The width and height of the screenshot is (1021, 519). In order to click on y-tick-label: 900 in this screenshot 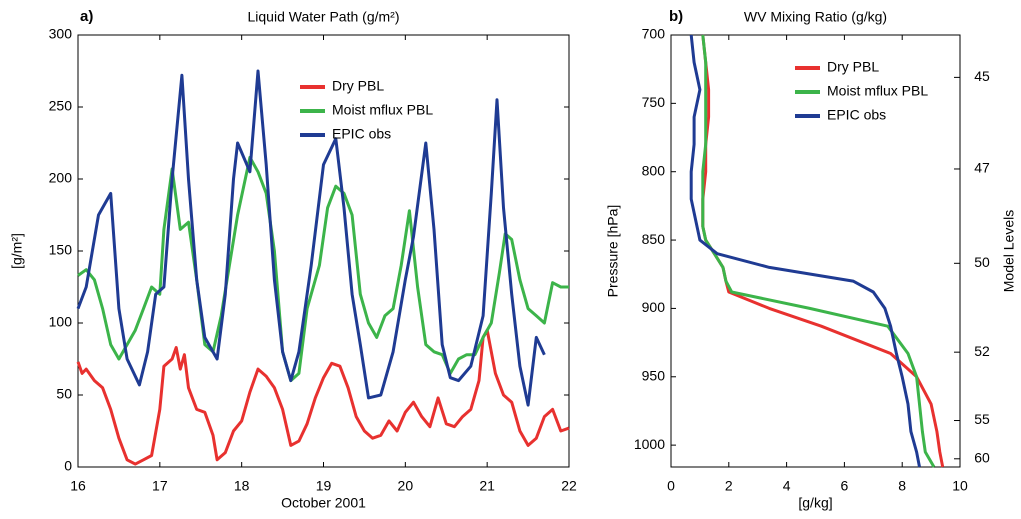, I will do `click(654, 307)`.